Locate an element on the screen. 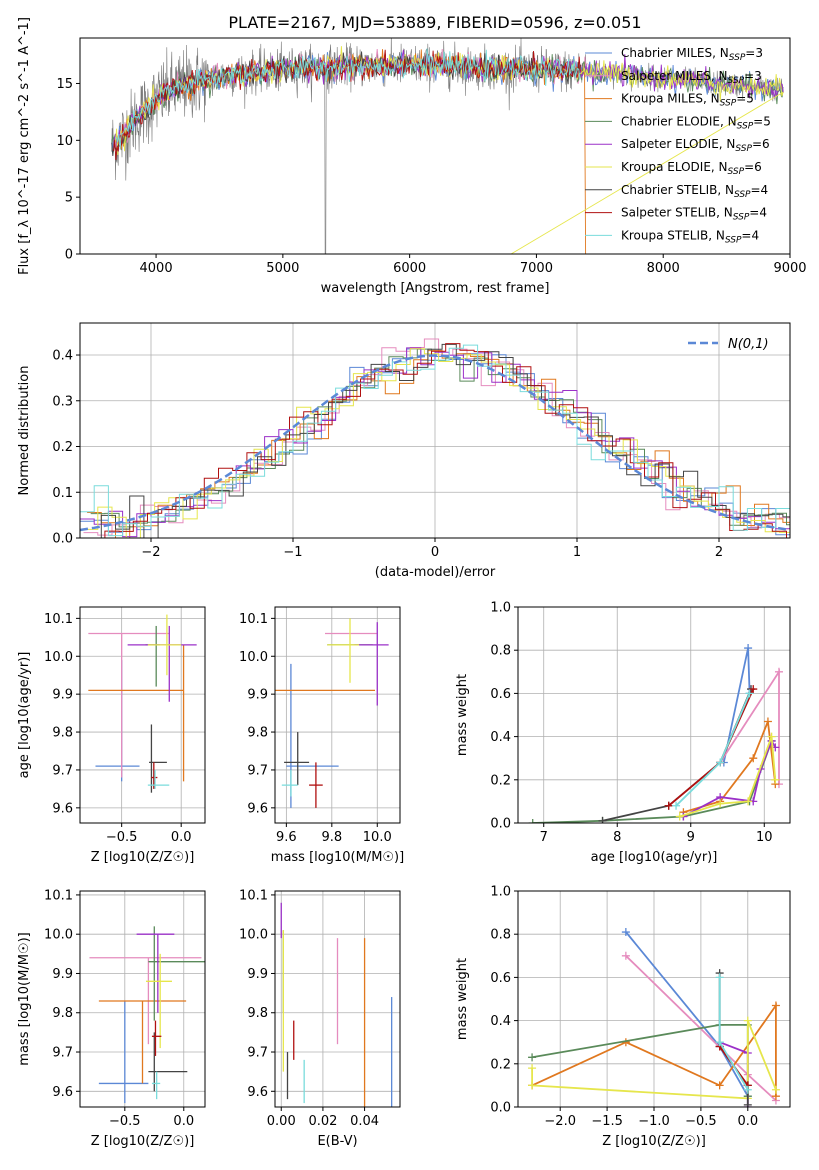  x-tick-label: 6000 is located at coordinates (409, 268).